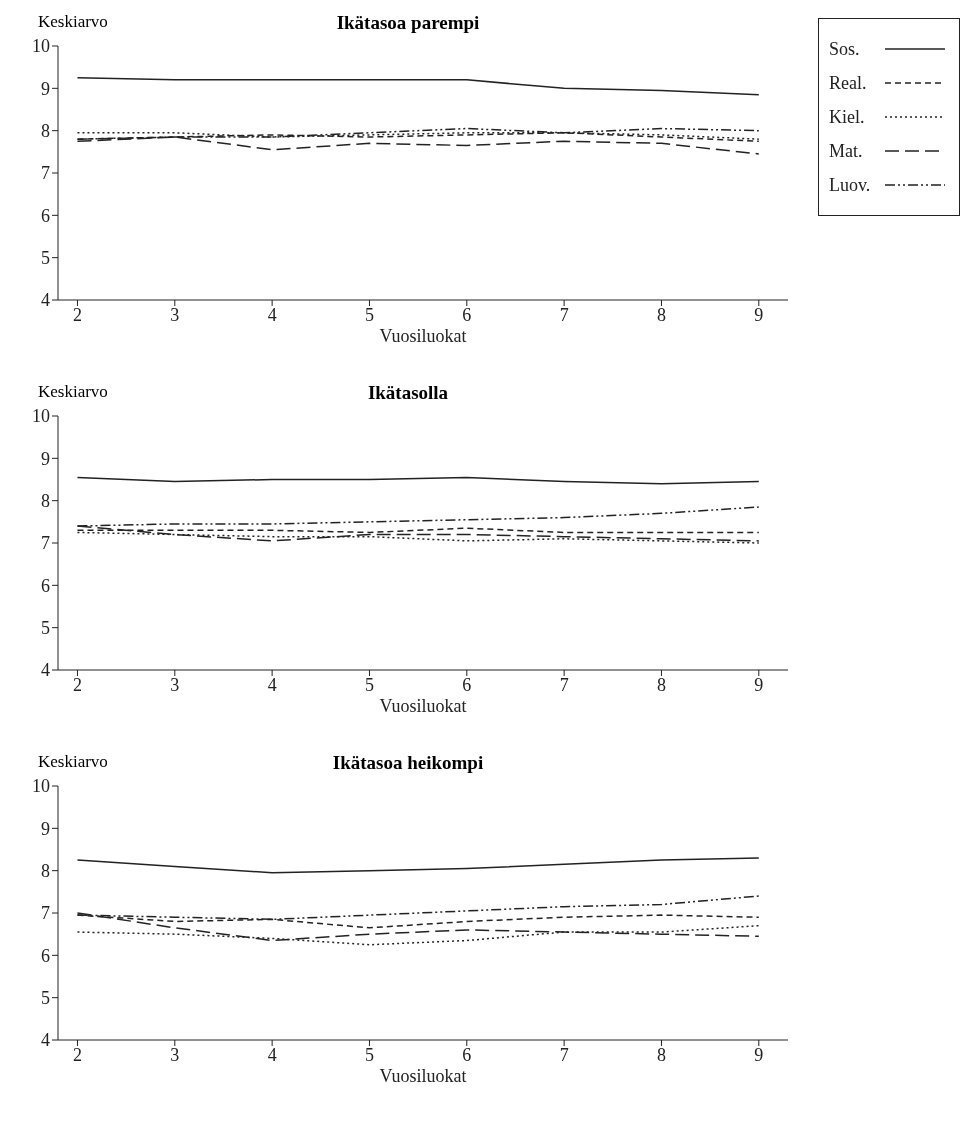 This screenshot has height=1145, width=966. What do you see at coordinates (848, 83) in the screenshot?
I see `legend-label: Real.` at bounding box center [848, 83].